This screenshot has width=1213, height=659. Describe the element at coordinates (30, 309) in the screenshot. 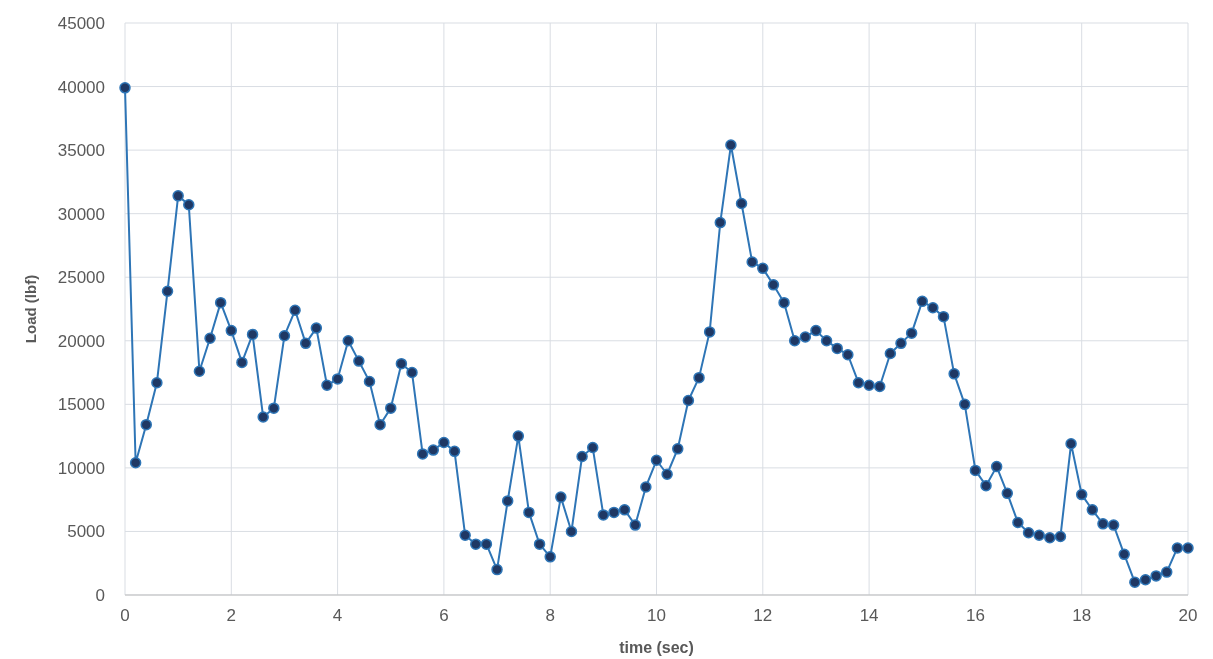

I see `y-axis-title: Load (lbf)` at that location.